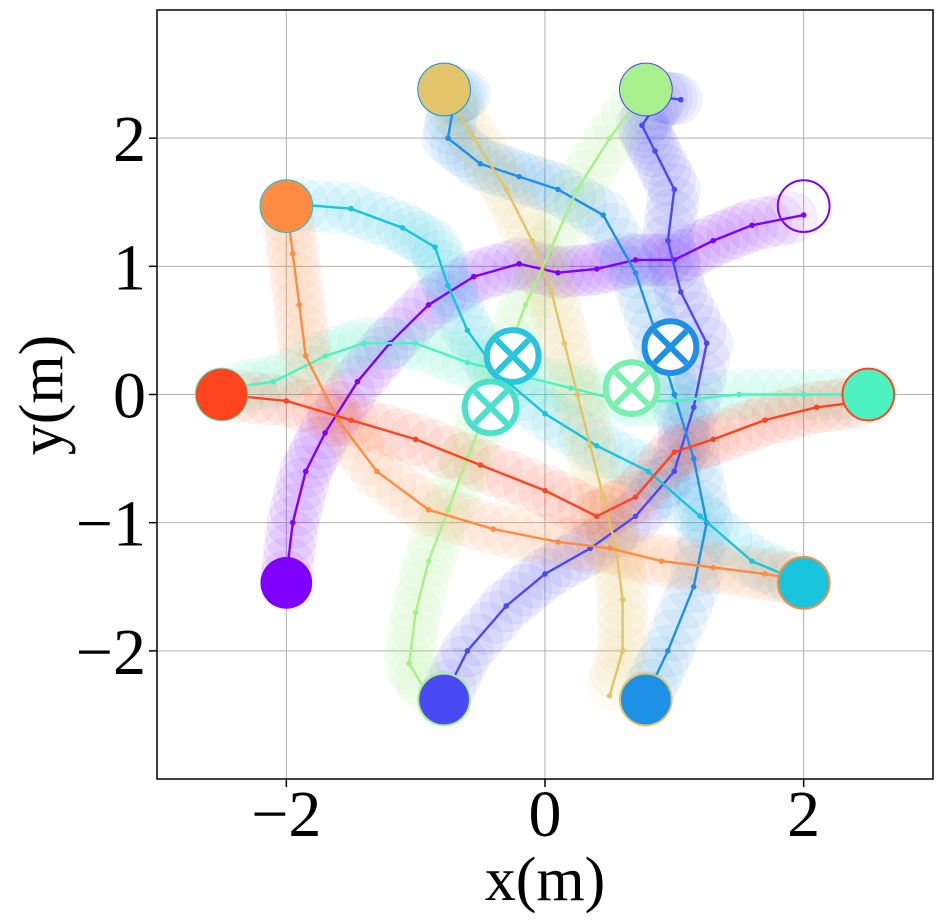 This screenshot has width=941, height=920. I want to click on x-axis-label: x(m), so click(545, 880).